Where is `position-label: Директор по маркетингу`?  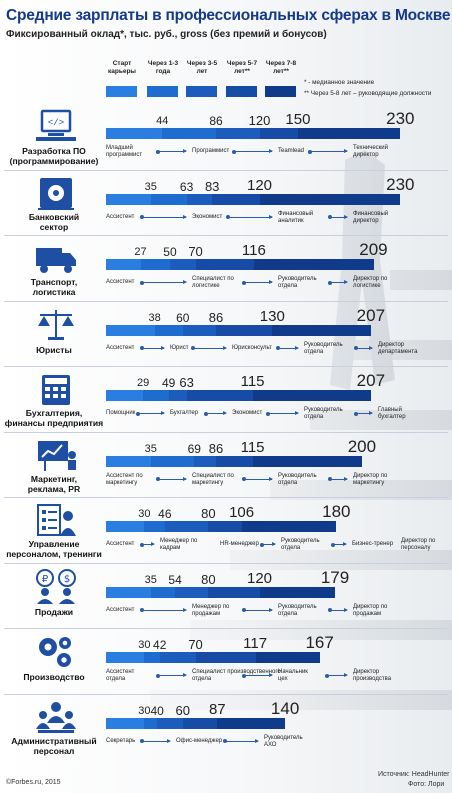 position-label: Директор по маркетингу is located at coordinates (370, 479).